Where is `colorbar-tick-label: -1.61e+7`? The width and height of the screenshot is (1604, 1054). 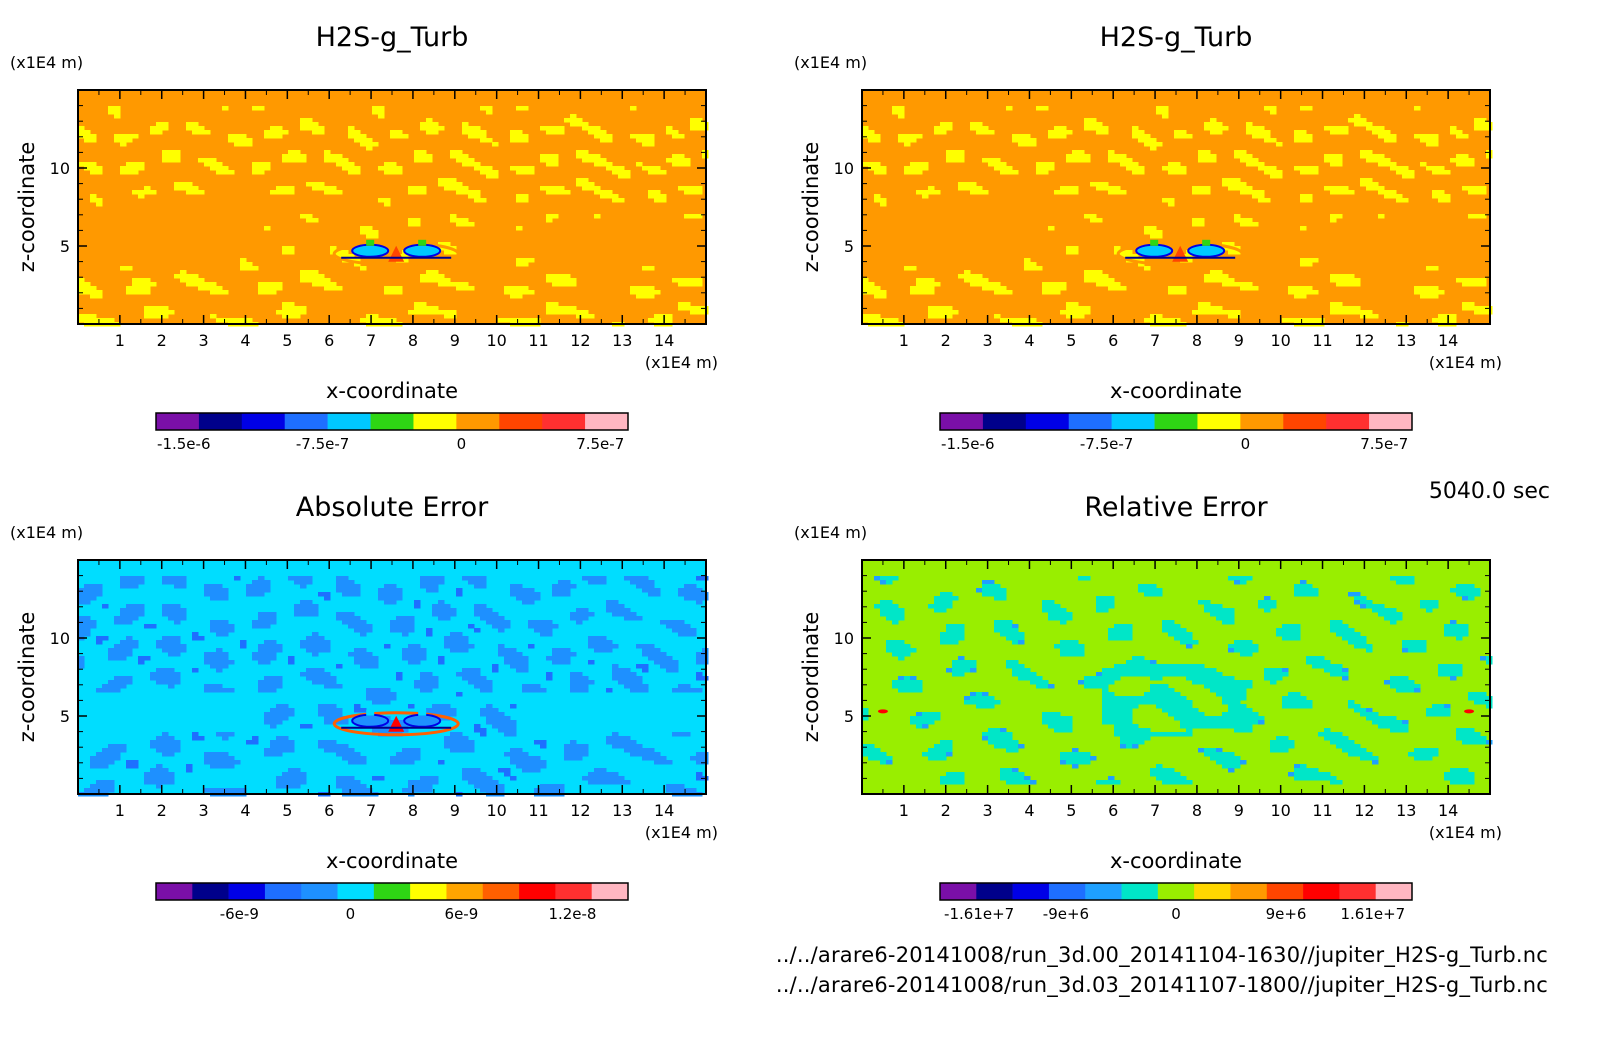 colorbar-tick-label: -1.61e+7 is located at coordinates (979, 914).